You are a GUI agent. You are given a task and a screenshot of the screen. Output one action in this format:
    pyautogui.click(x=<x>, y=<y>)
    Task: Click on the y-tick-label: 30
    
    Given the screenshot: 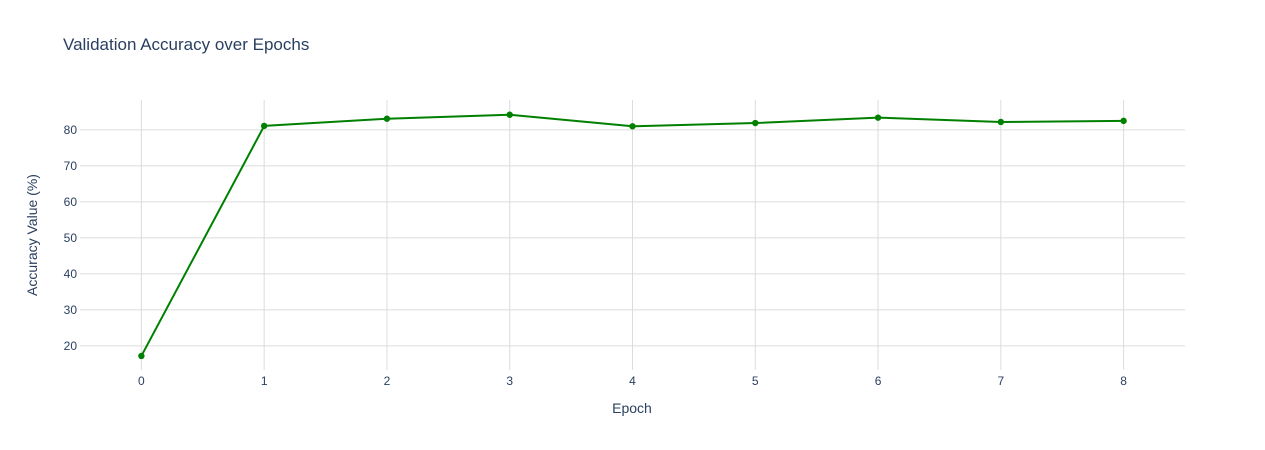 What is the action you would take?
    pyautogui.click(x=71, y=310)
    